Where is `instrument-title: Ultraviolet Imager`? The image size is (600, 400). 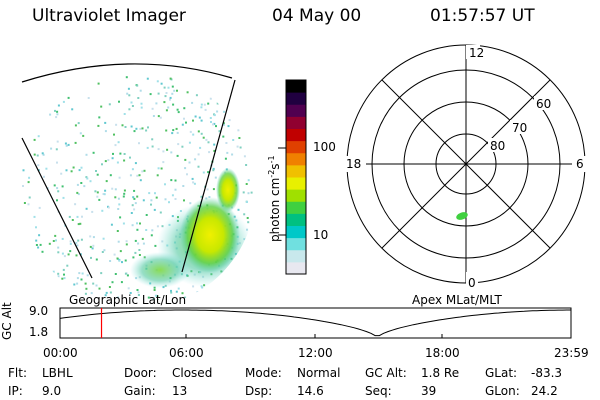
instrument-title: Ultraviolet Imager is located at coordinates (109, 16).